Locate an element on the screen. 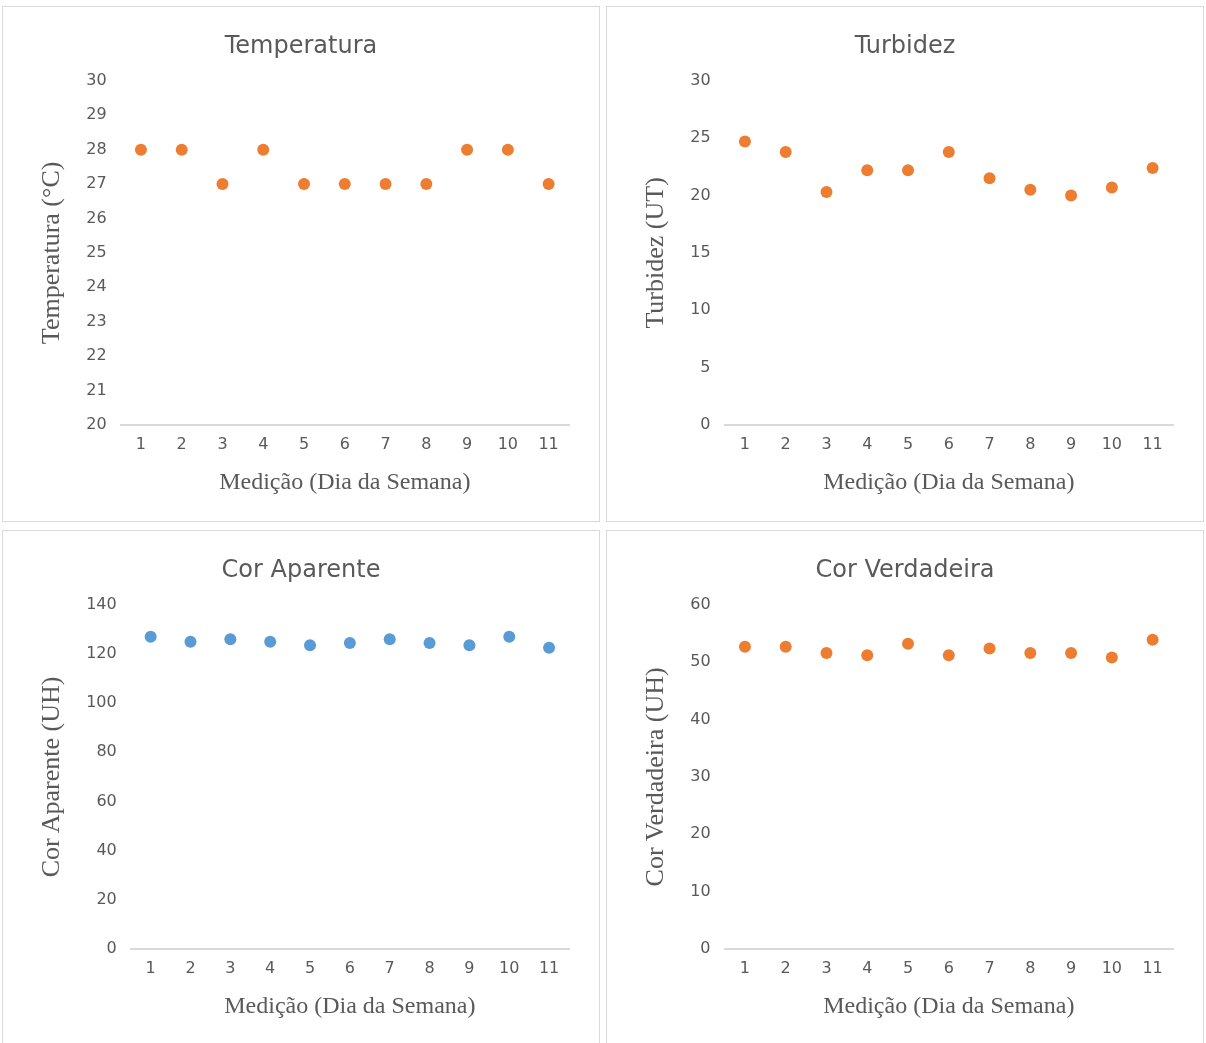 The width and height of the screenshot is (1206, 1043). y-tick-label: 23 is located at coordinates (96, 320).